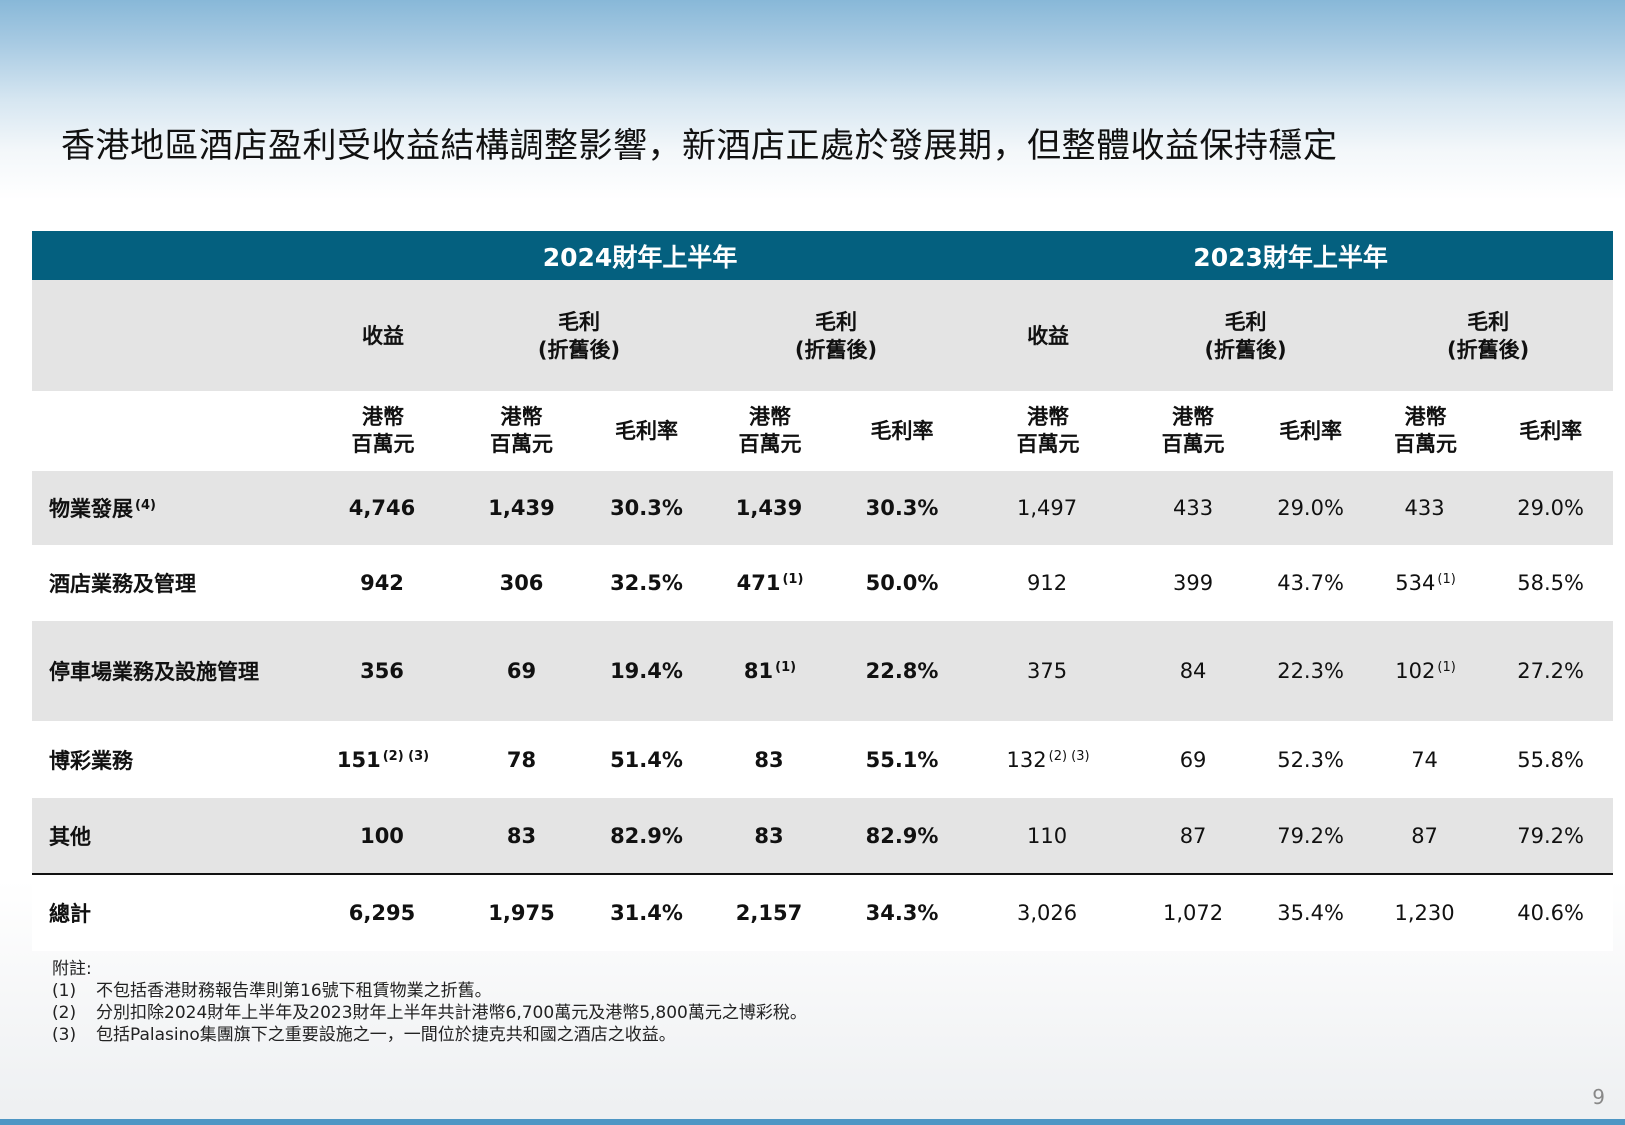 This screenshot has width=1625, height=1125. I want to click on col-header-revenue-2024: 收益, so click(383, 335).